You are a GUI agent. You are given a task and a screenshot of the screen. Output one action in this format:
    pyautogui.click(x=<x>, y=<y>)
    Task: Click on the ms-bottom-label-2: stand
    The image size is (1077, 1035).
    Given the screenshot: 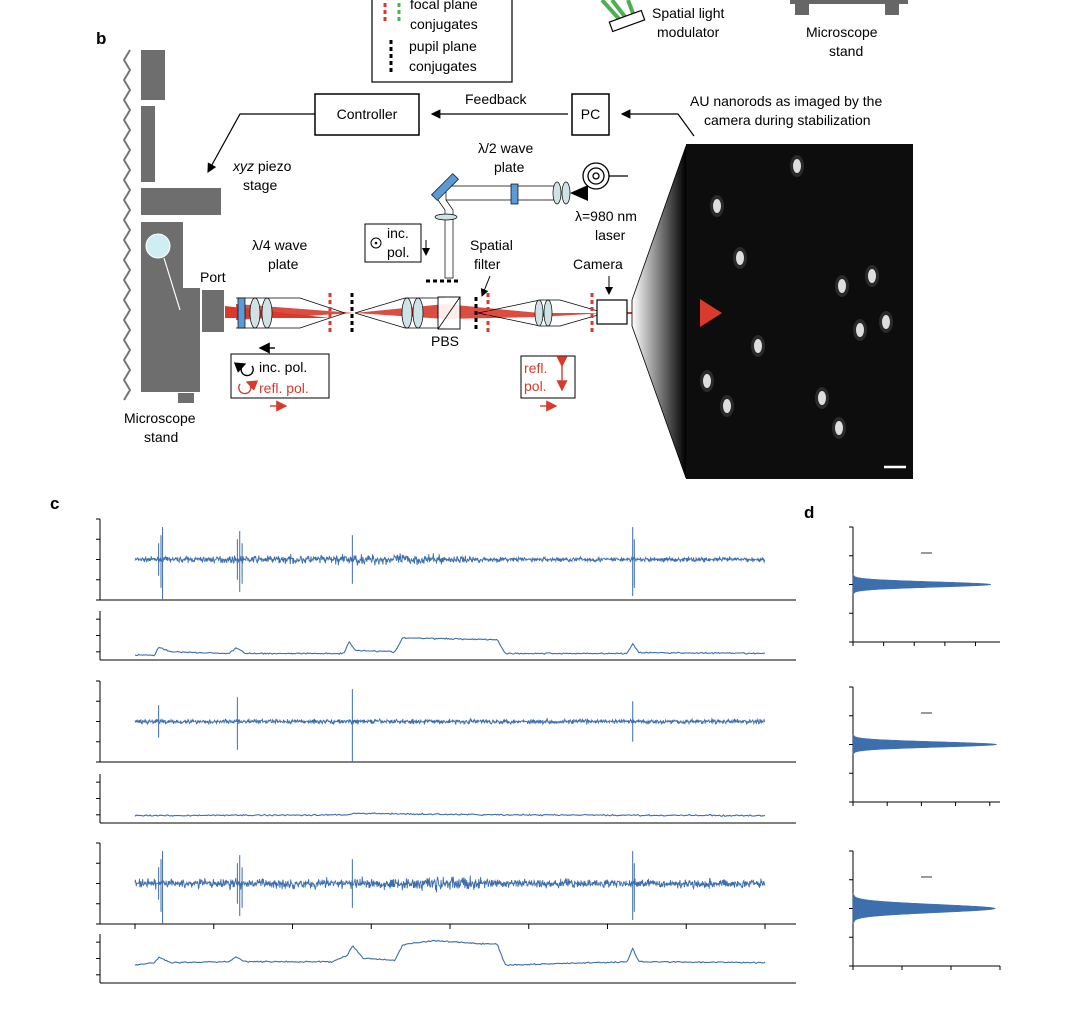 What is the action you would take?
    pyautogui.click(x=161, y=437)
    